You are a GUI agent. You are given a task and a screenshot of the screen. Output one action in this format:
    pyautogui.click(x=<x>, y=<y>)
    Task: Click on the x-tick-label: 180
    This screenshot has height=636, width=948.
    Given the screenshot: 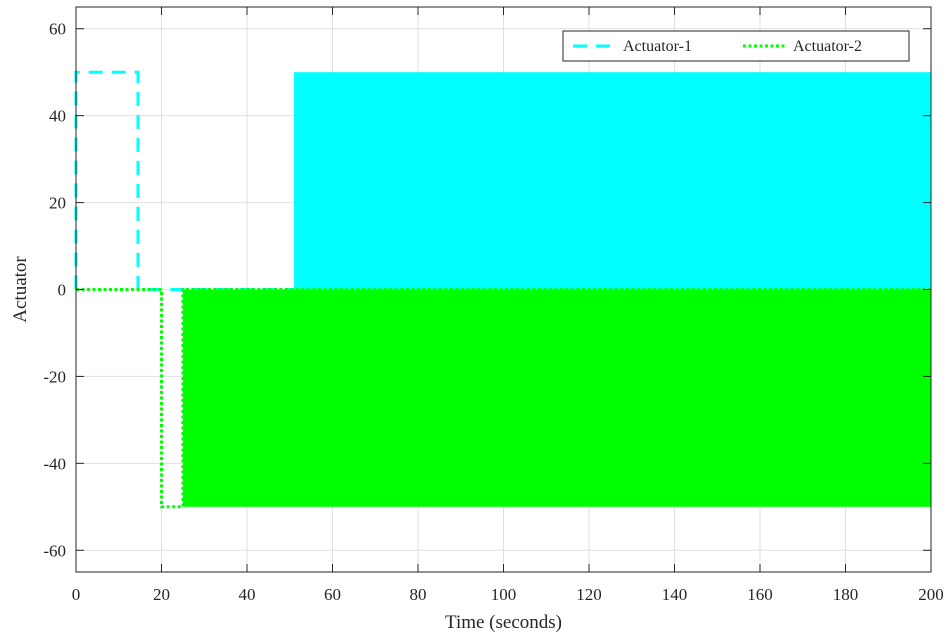 What is the action you would take?
    pyautogui.click(x=846, y=594)
    